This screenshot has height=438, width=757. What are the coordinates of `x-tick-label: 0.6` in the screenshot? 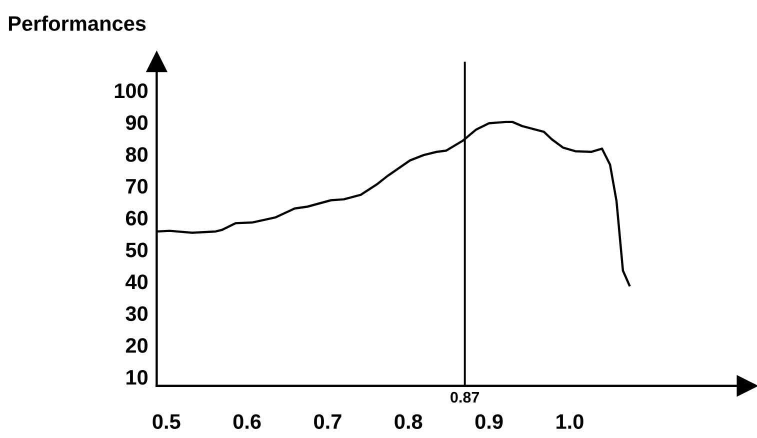 It's located at (247, 421).